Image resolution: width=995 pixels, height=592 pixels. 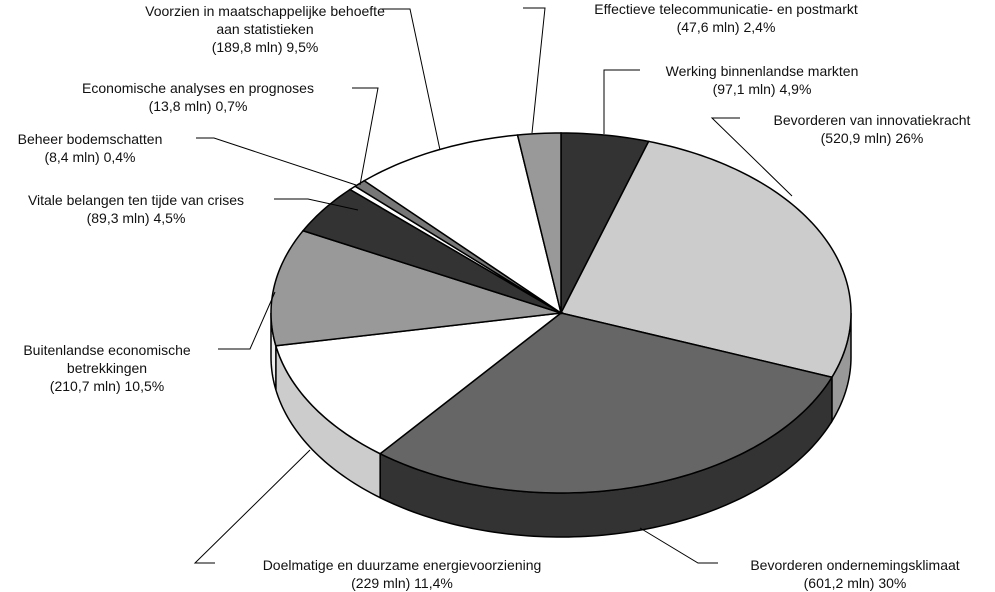 What do you see at coordinates (119, 157) in the screenshot?
I see `value-label: 0,4%` at bounding box center [119, 157].